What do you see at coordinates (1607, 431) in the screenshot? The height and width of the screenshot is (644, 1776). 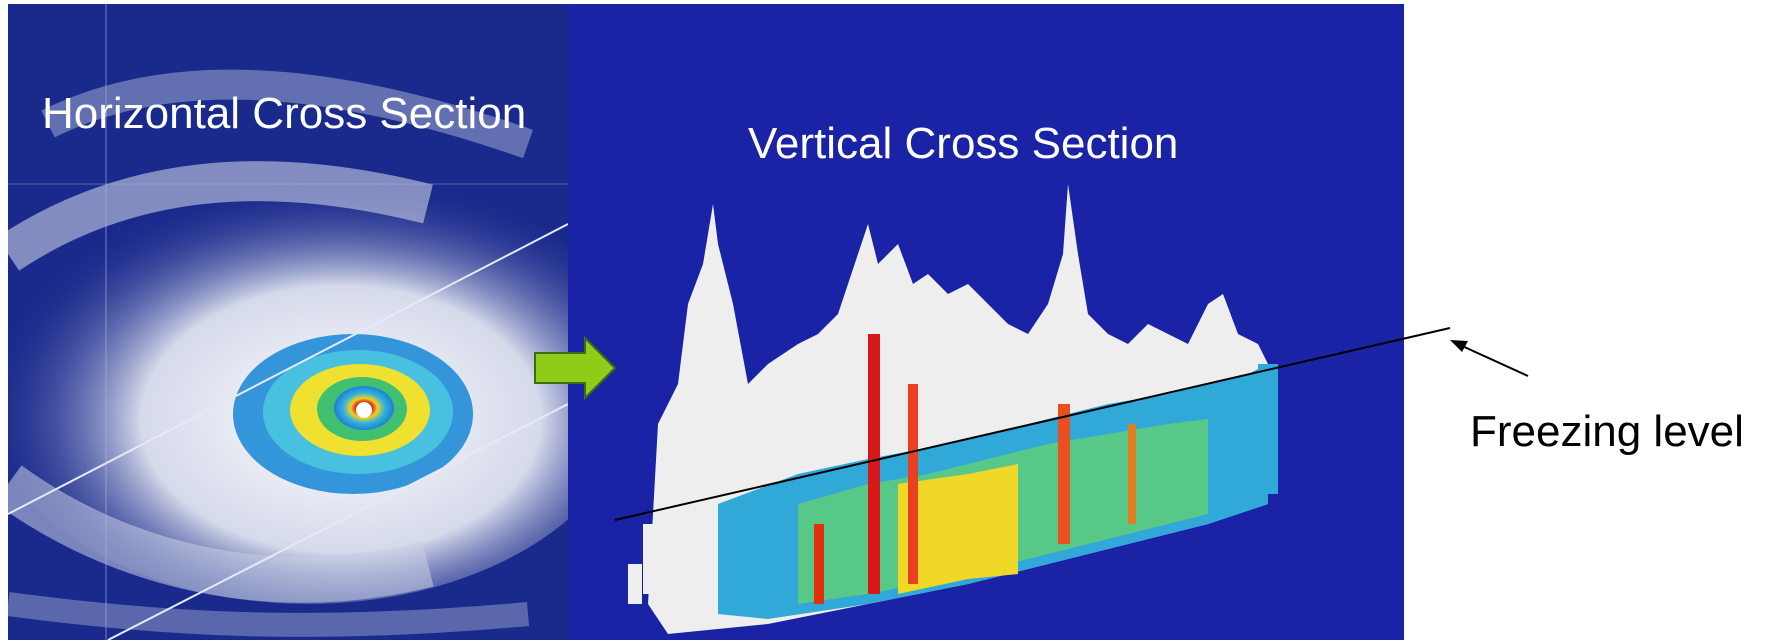 I see `freezing-level-label: Freezing level` at bounding box center [1607, 431].